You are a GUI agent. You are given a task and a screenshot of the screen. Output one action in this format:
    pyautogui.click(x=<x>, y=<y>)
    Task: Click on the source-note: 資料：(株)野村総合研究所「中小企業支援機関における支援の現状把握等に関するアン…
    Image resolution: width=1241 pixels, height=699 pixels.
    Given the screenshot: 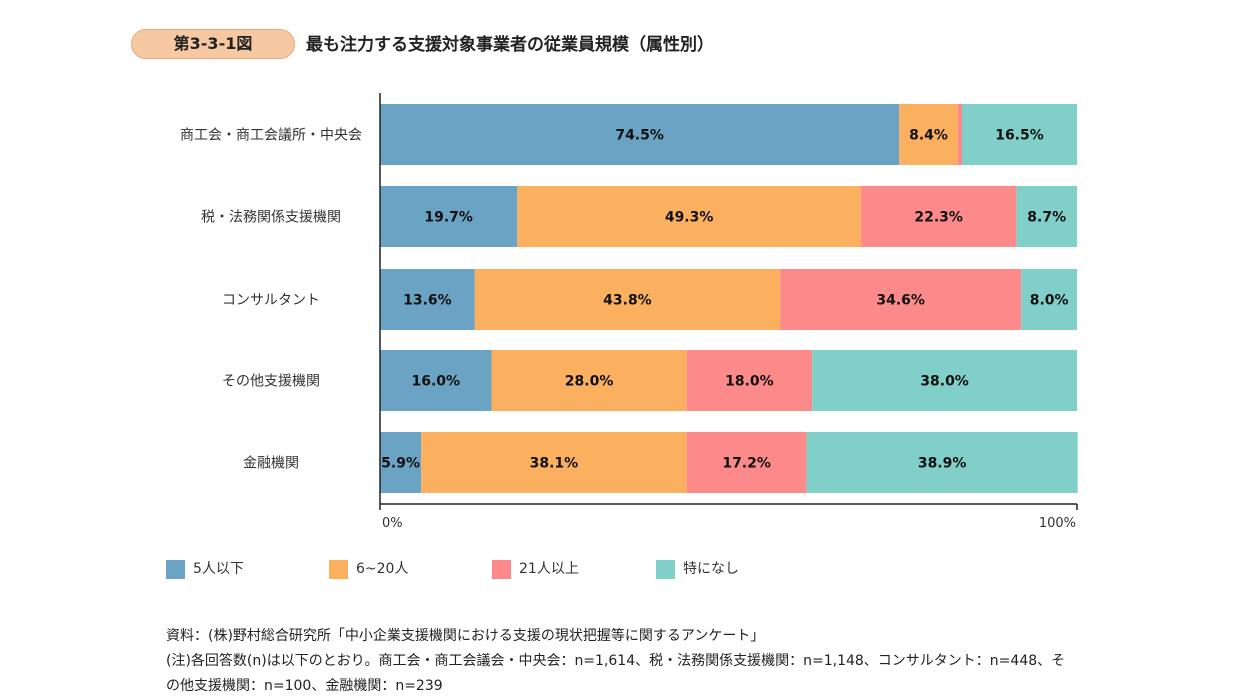 What is the action you would take?
    pyautogui.click(x=465, y=636)
    